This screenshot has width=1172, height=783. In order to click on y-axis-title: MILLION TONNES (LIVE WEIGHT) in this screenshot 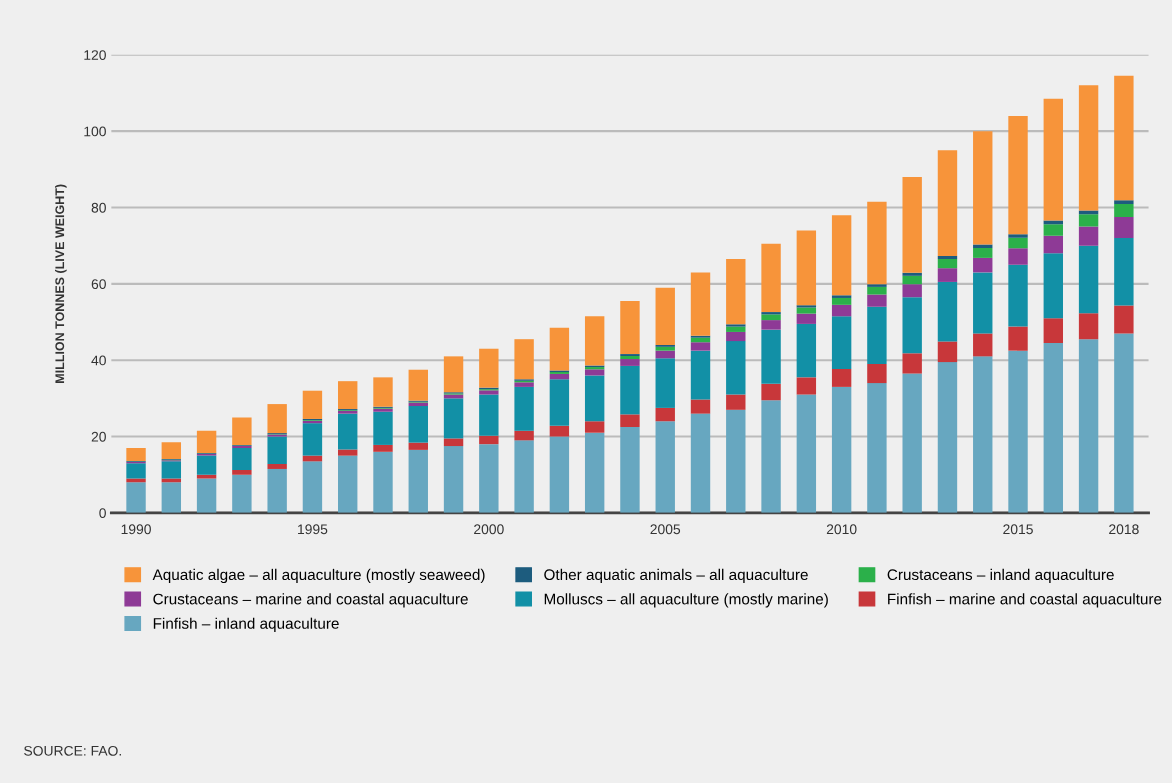, I will do `click(60, 283)`.